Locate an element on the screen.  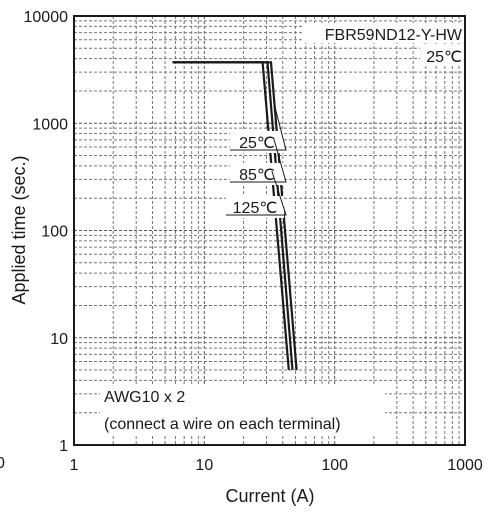
y-tick-label: 10000 is located at coordinates (46, 17).